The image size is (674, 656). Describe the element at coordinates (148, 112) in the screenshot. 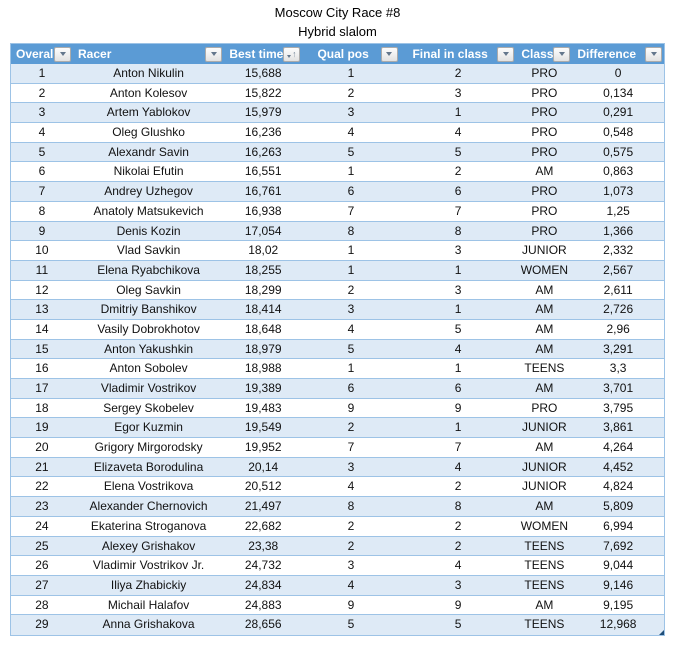

I see `cell-racer: Artem Yablokov` at that location.